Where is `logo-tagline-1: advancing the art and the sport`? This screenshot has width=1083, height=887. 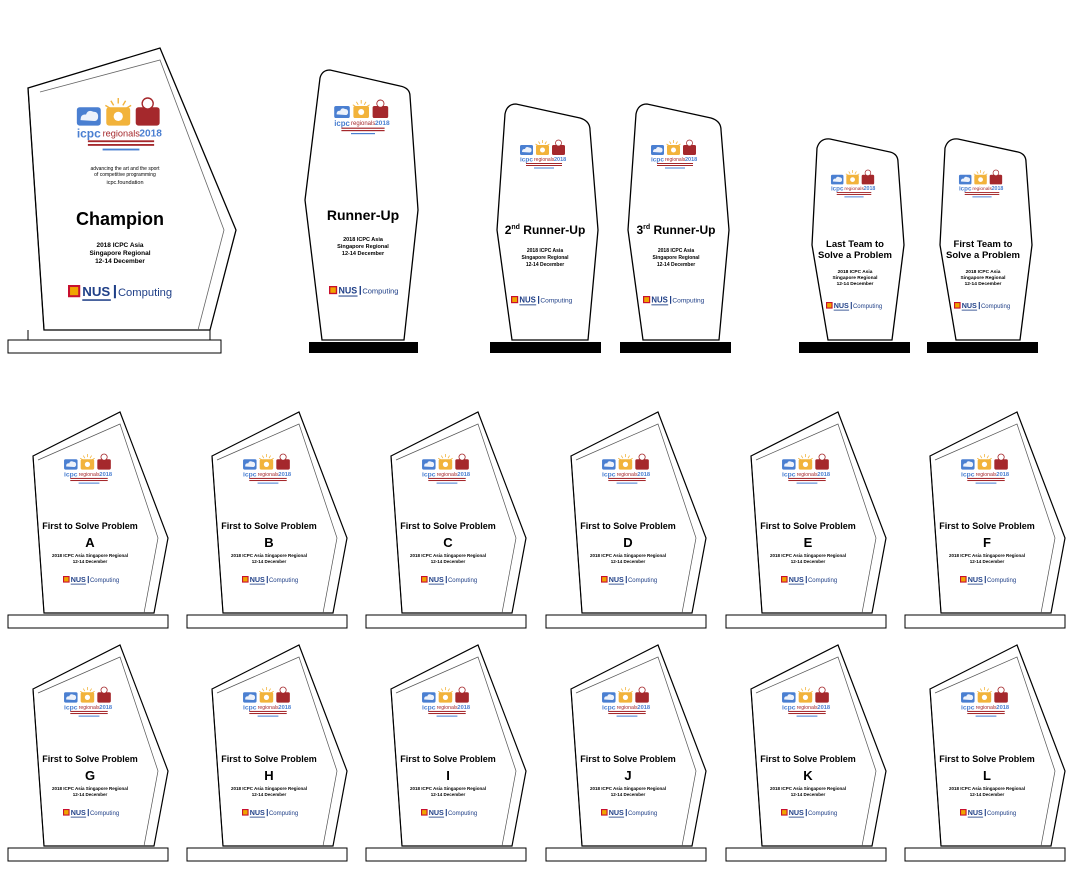
logo-tagline-1: advancing the art and the sport is located at coordinates (126, 169).